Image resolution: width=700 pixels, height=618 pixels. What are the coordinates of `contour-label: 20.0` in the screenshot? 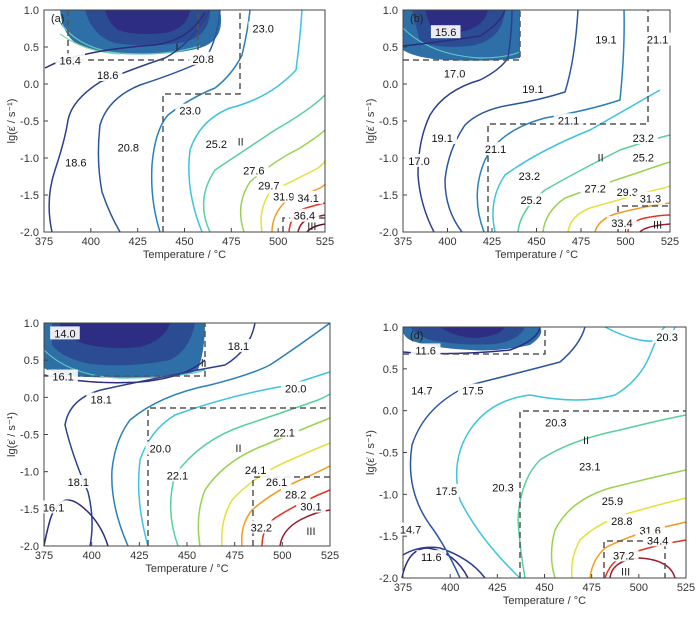 It's located at (295, 389).